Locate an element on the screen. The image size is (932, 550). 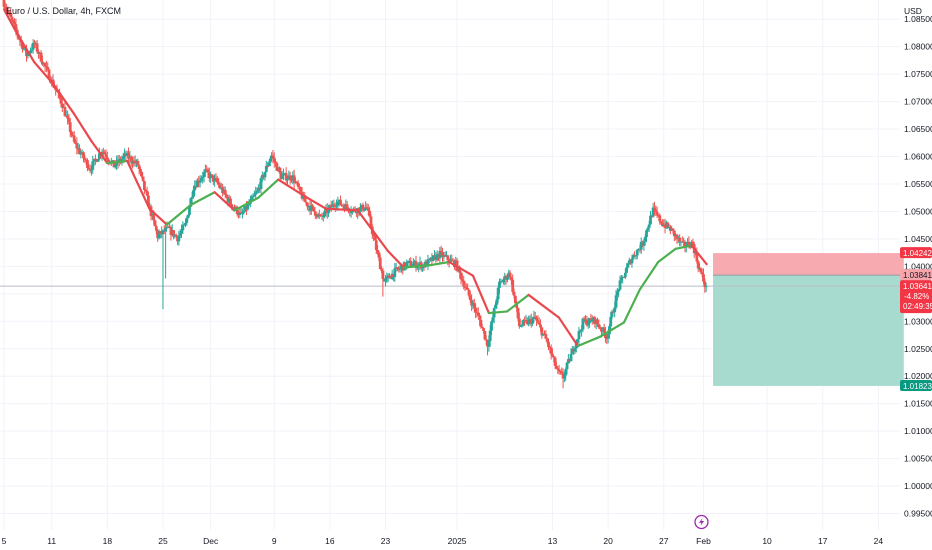
price-tag-stop: 1.04242 is located at coordinates (916, 252).